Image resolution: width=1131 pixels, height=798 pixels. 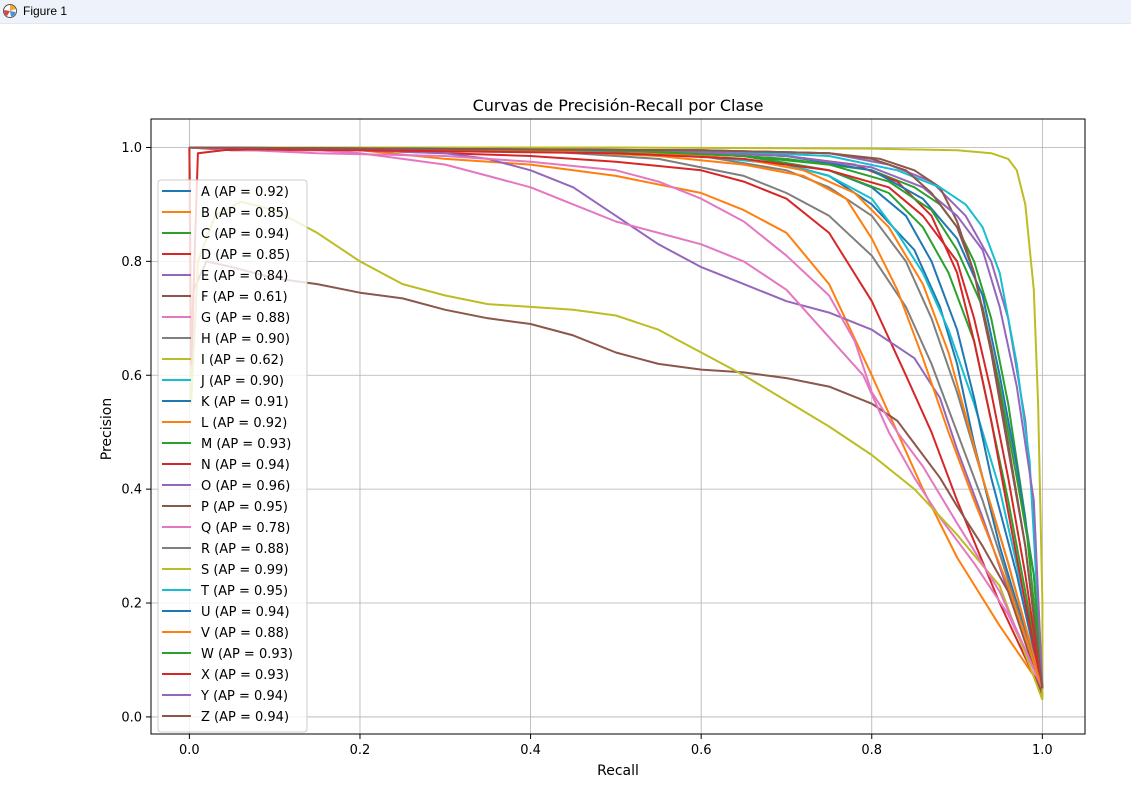 I want to click on legend-label: Y (AP = 0.94), so click(x=244, y=696).